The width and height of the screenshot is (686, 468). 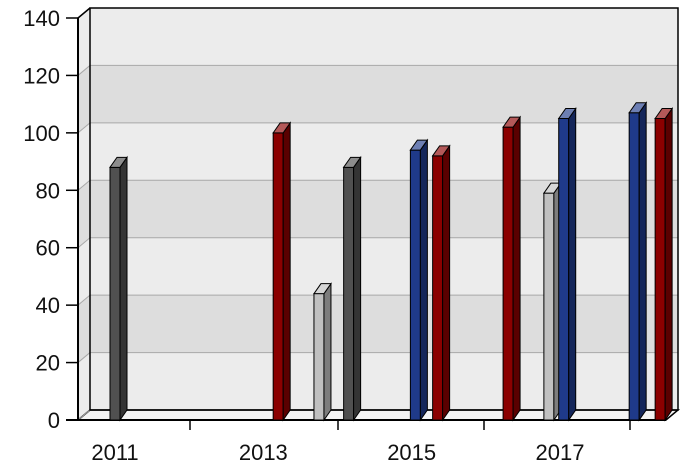 I want to click on y-tick-label: 100, so click(x=41, y=133).